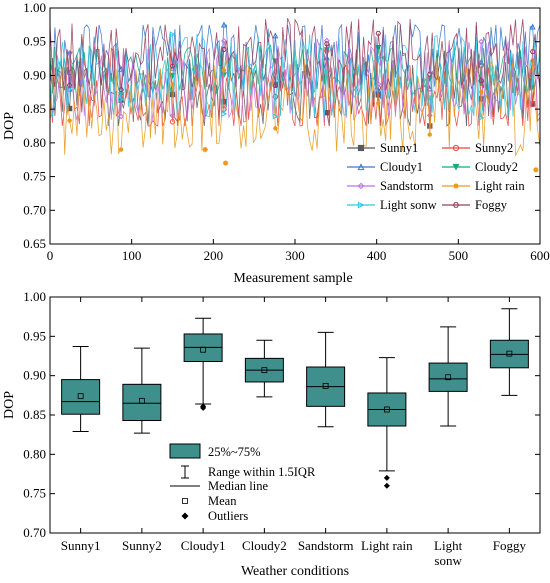 The width and height of the screenshot is (550, 583). Describe the element at coordinates (292, 278) in the screenshot. I see `line-chart-x-label: Measurement sample` at that location.